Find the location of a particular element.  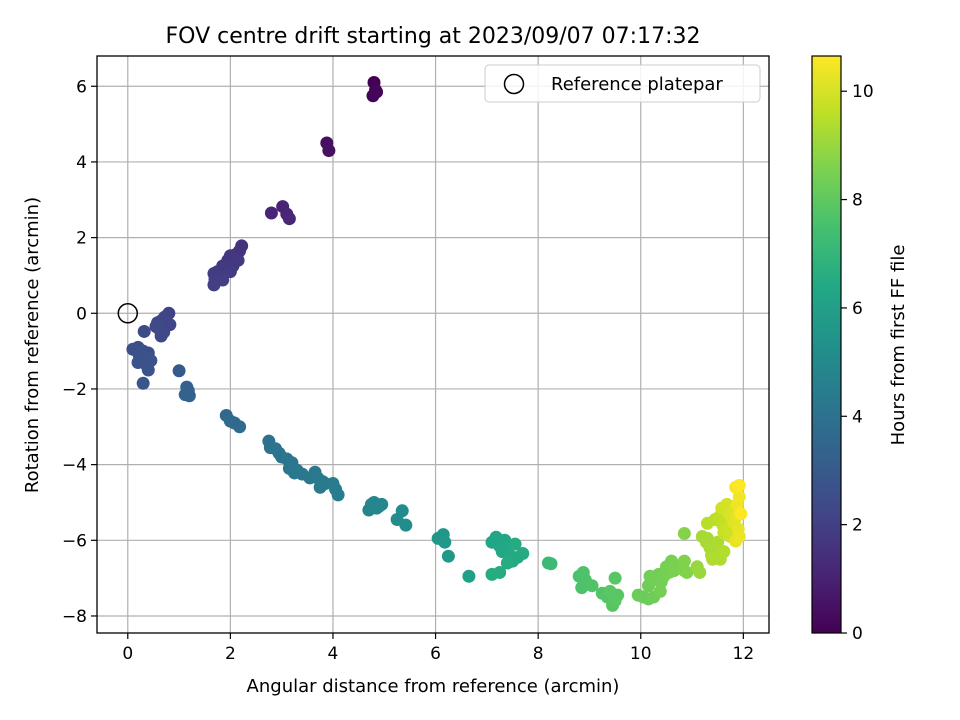

reference-point-marker is located at coordinates (128, 313).